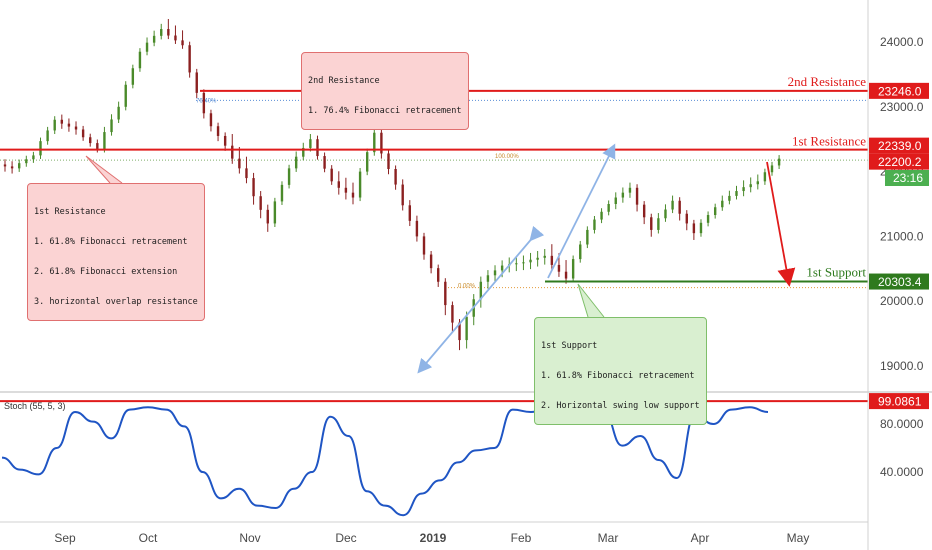 This screenshot has height=550, width=932. I want to click on y-tick-label: 23000.0, so click(902, 107).